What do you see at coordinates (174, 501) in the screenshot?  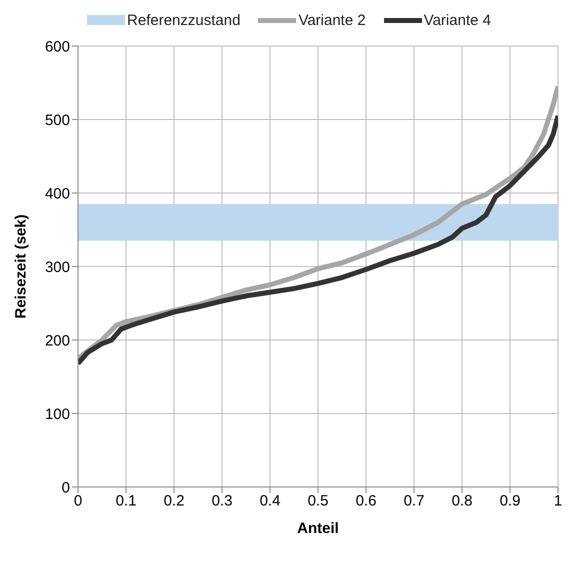 I see `x-tick-label: 0.2` at bounding box center [174, 501].